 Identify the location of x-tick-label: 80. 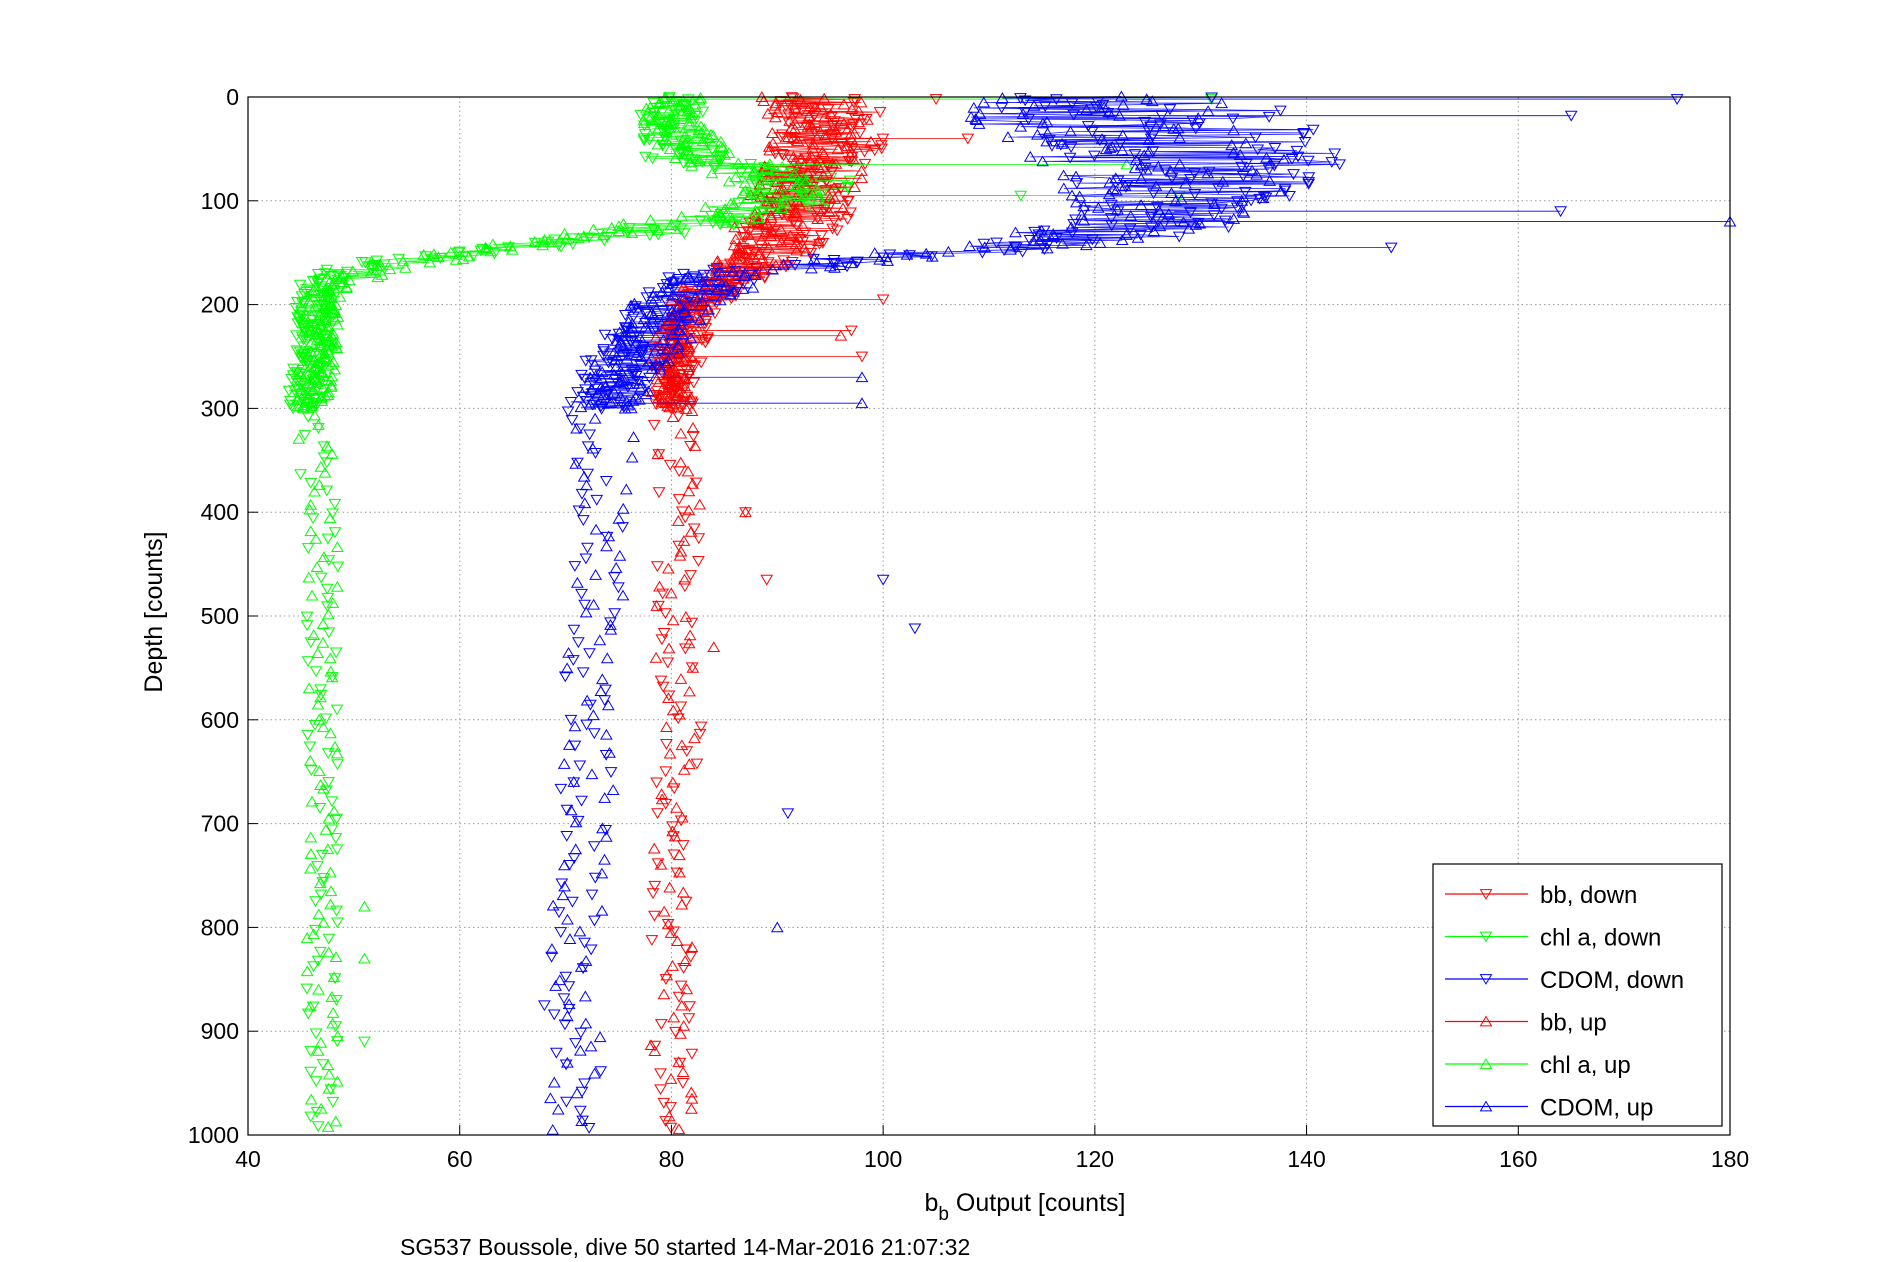
(672, 1159).